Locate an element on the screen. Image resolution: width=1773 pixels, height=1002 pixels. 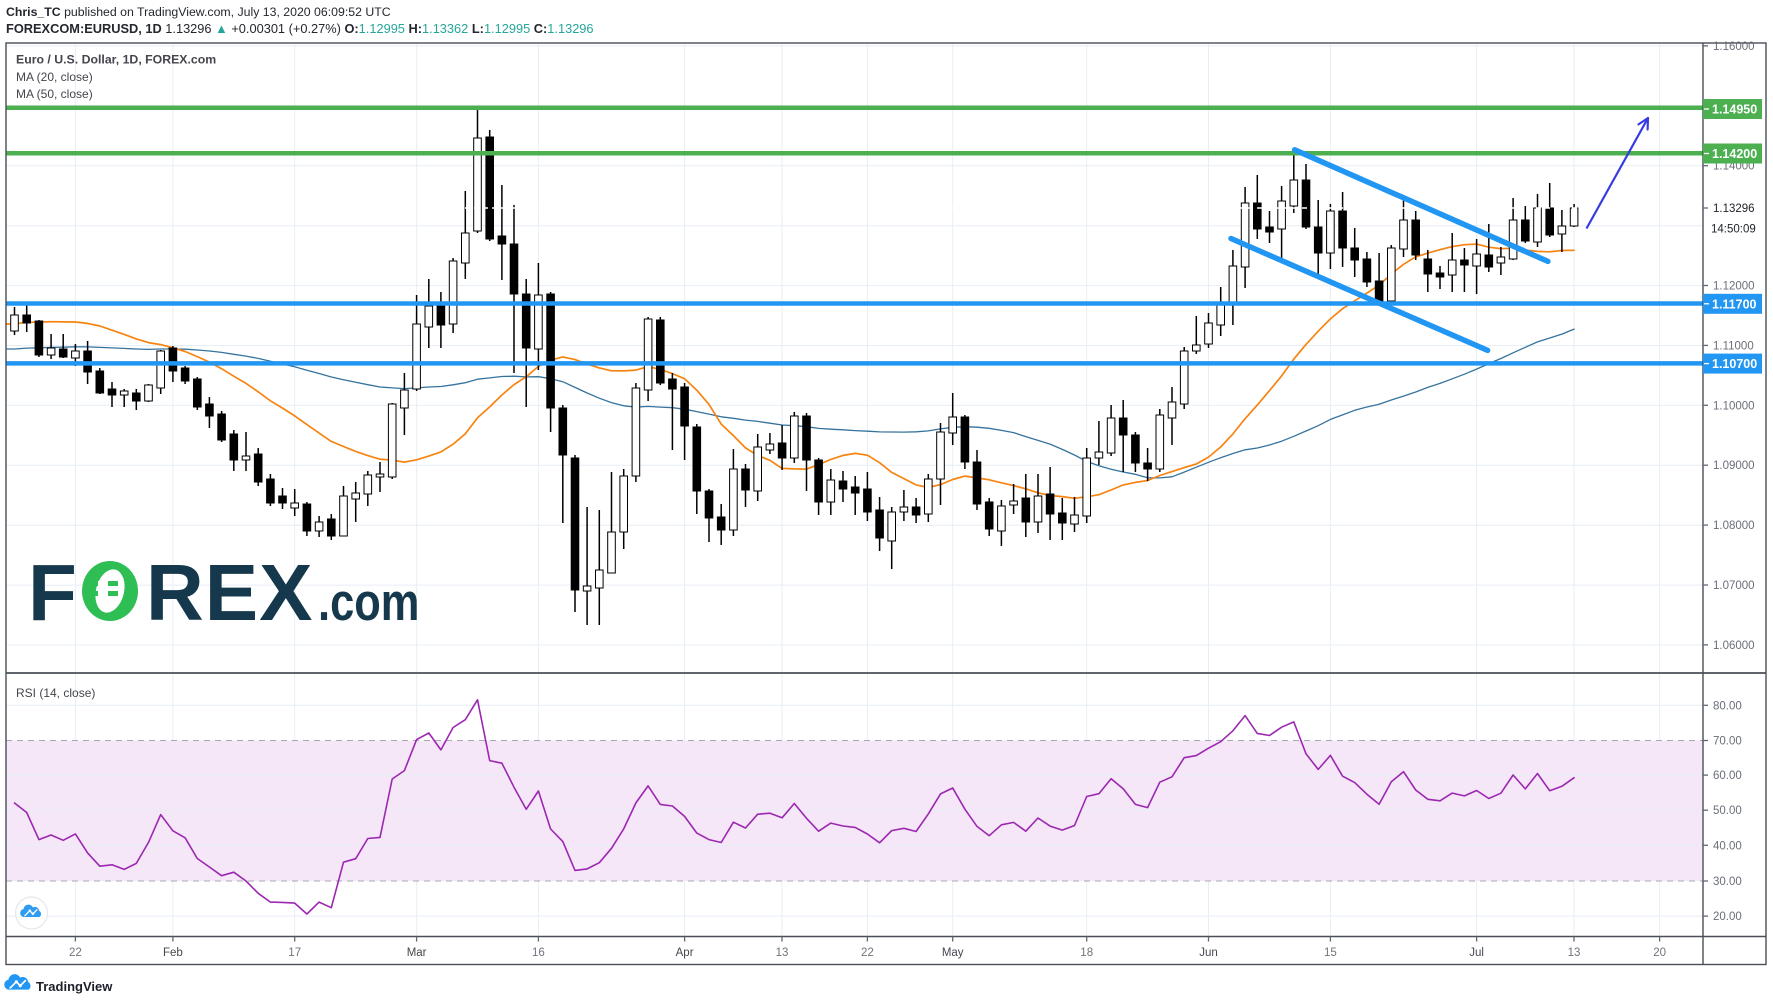
svg-text: May is located at coordinates (953, 953).